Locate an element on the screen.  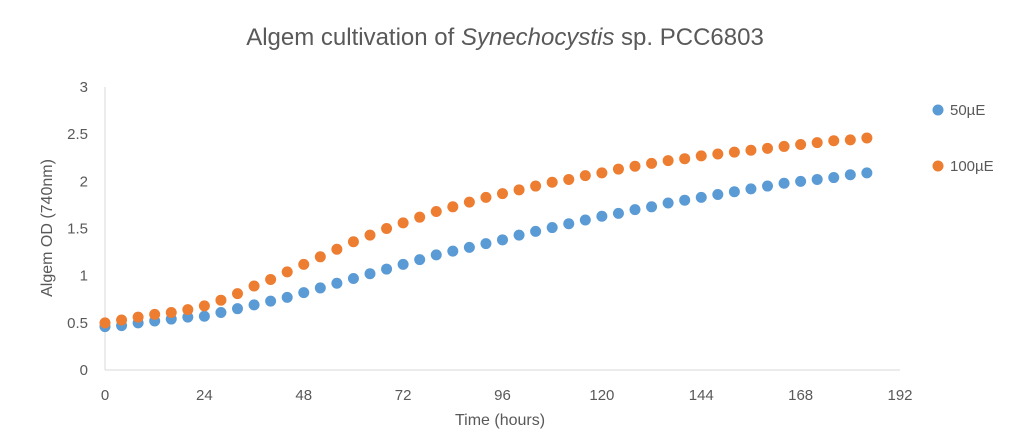
x-tick-label: 120 is located at coordinates (601, 395).